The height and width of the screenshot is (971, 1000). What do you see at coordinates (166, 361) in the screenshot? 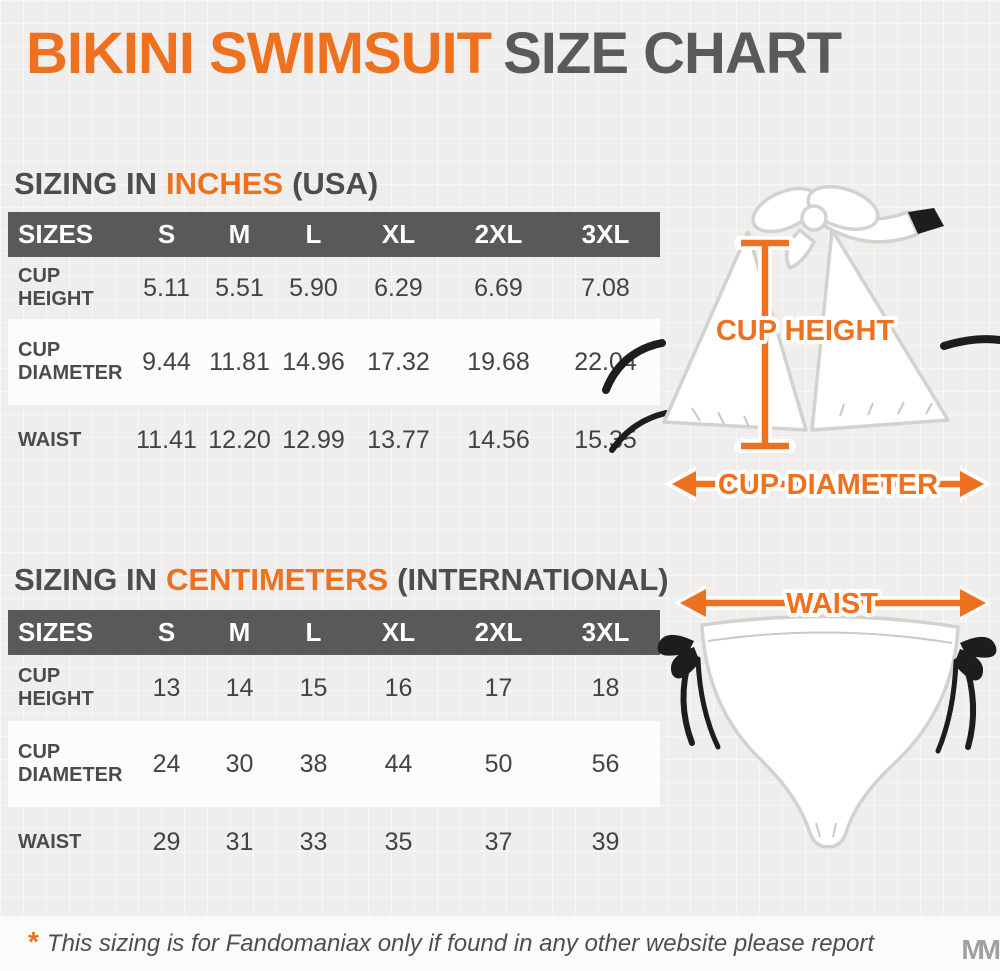
I see `size-value: 9.44` at bounding box center [166, 361].